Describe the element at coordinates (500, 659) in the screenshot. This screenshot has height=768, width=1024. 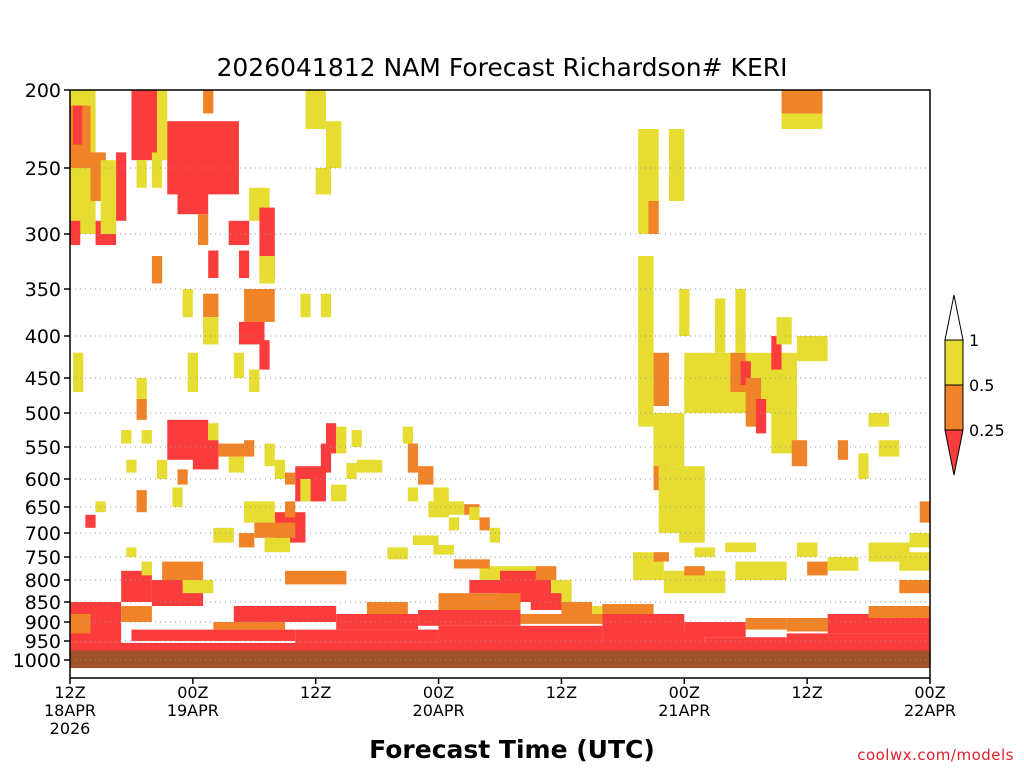
I see `ground-band` at that location.